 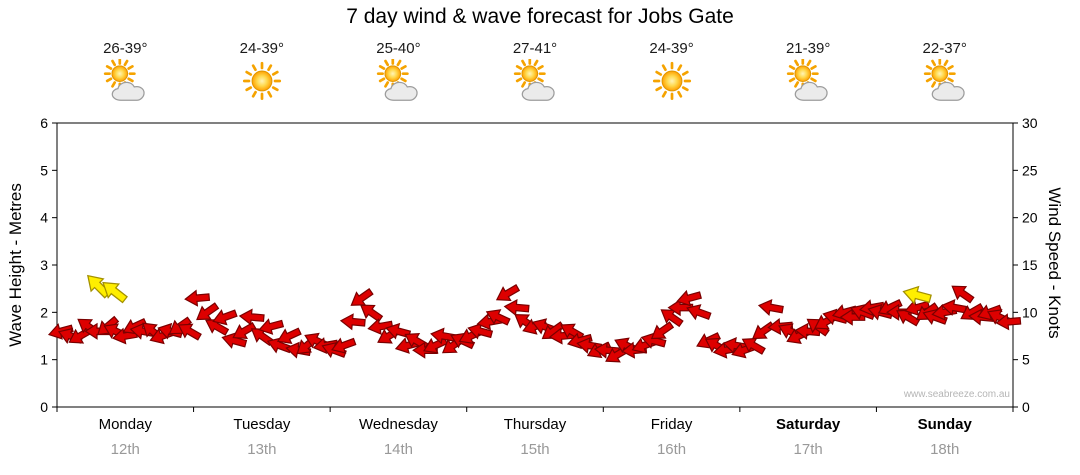 I want to click on knots-tick-label: 0, so click(x=1026, y=407).